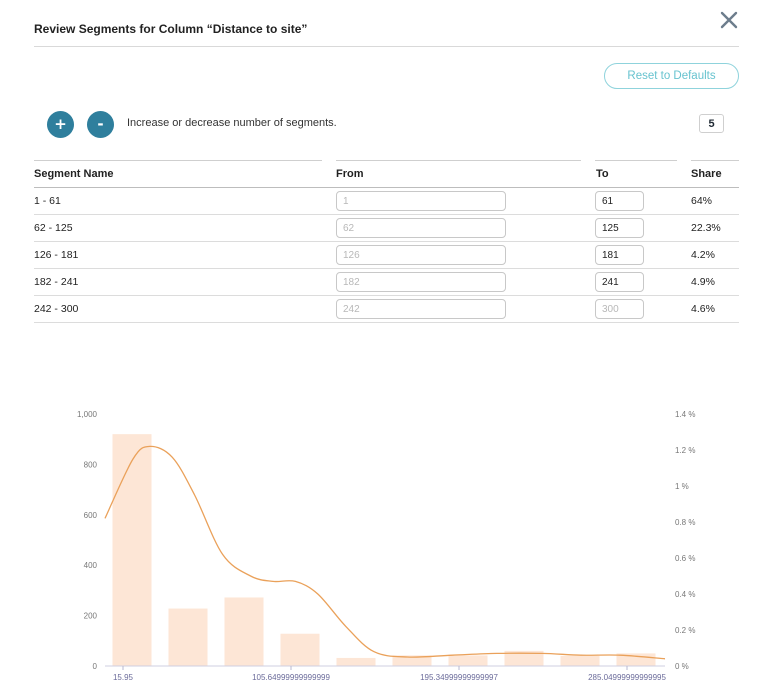  What do you see at coordinates (627, 677) in the screenshot?
I see `x-tick-label: 285.04999999999995` at bounding box center [627, 677].